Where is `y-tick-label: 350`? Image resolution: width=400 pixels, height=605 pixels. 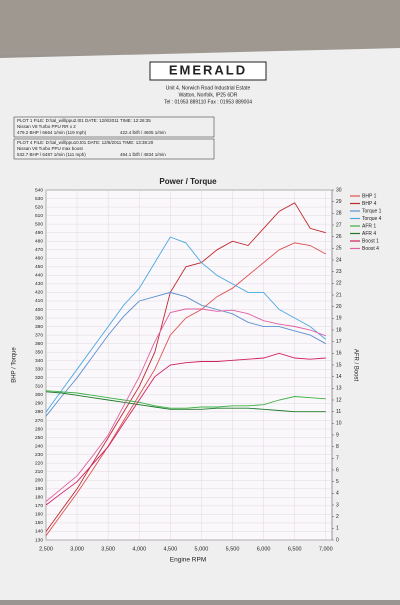
y-tick-label: 350 is located at coordinates (39, 352).